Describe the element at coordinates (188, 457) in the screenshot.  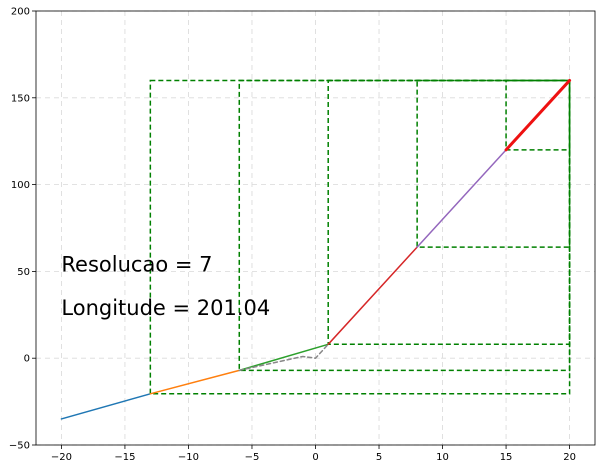
I see `x-tick-label-2: −10` at that location.